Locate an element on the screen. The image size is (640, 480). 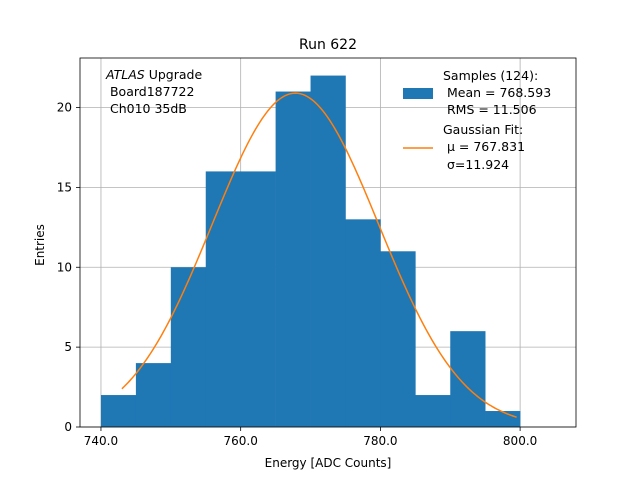
annotation-atlas: ATLAS is located at coordinates (125, 74).